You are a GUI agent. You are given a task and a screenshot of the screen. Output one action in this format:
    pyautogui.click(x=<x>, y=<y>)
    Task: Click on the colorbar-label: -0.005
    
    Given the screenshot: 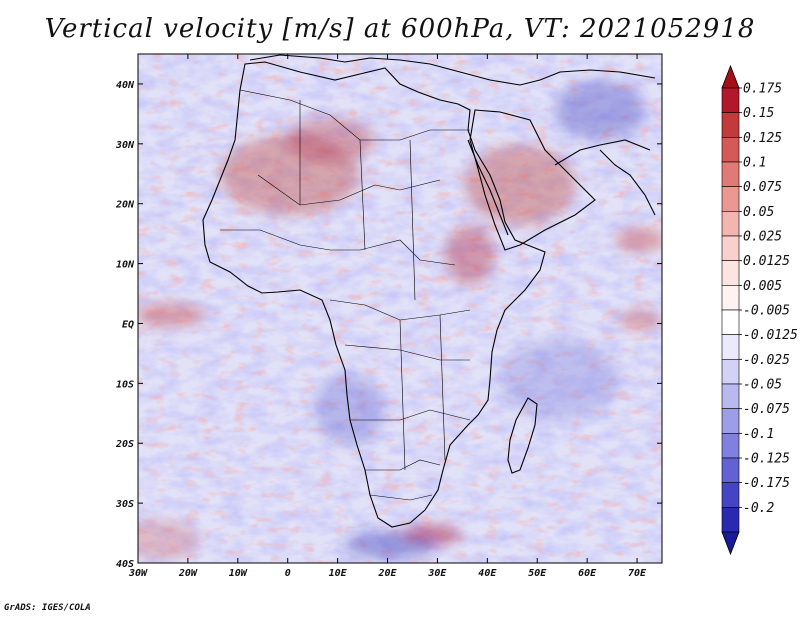 What is the action you would take?
    pyautogui.click(x=766, y=311)
    